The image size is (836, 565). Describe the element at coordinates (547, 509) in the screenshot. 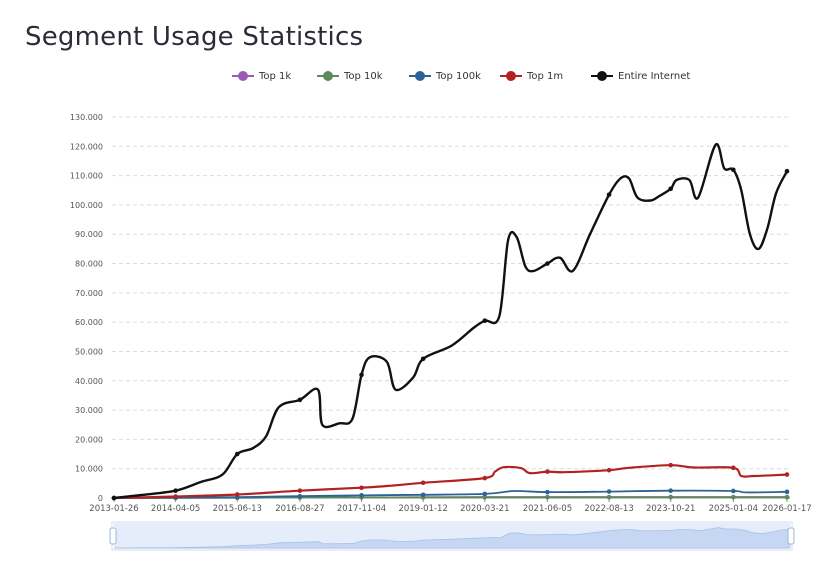

I see `x-tick-label: 2021-06-05` at that location.